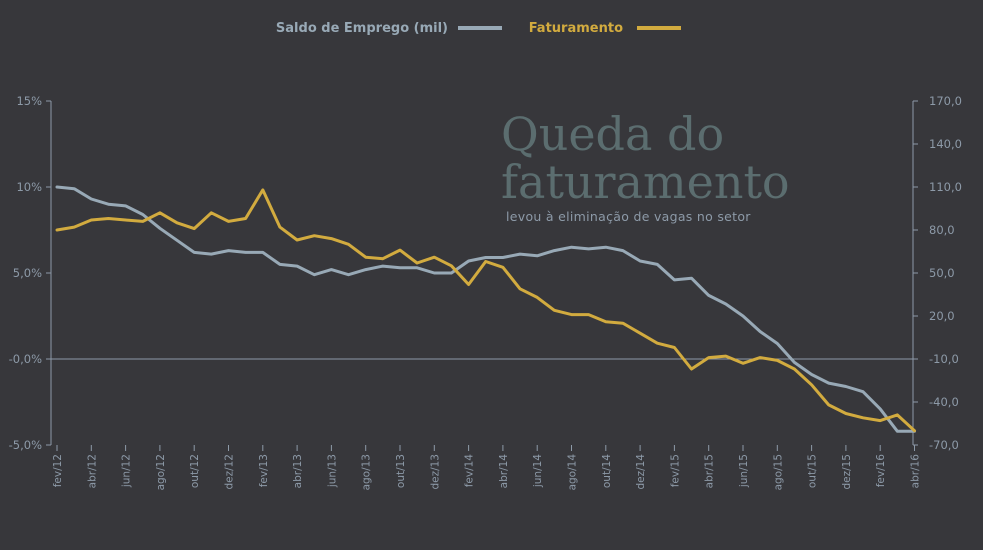  Describe the element at coordinates (161, 472) in the screenshot. I see `x-tick-label: ago/12` at that location.